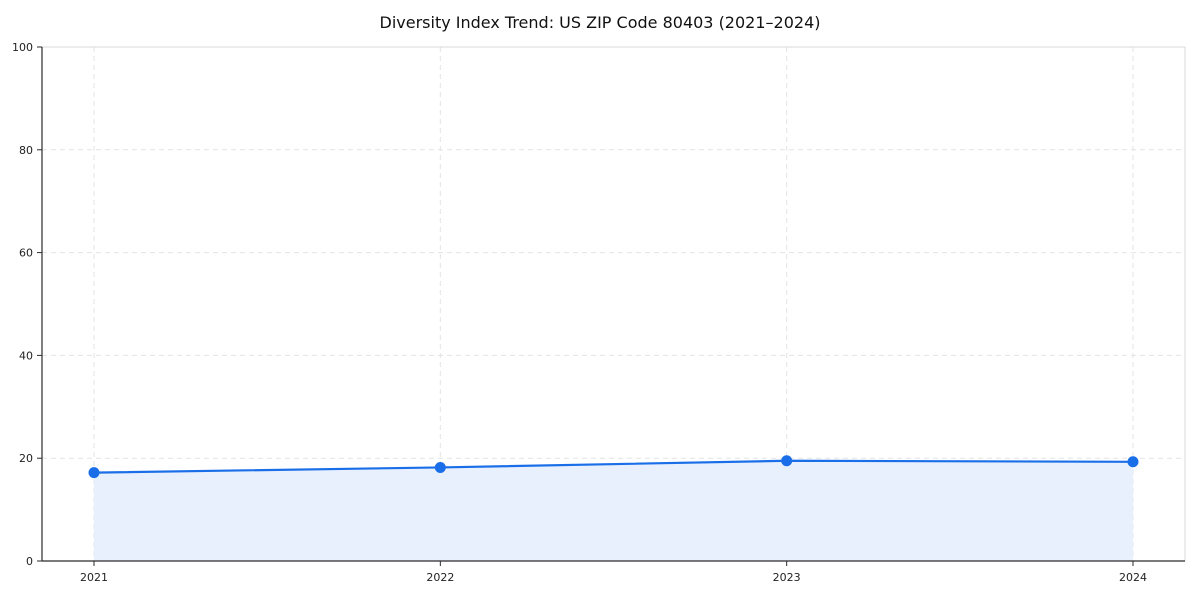 The width and height of the screenshot is (1200, 600). I want to click on area-fill, so click(613, 510).